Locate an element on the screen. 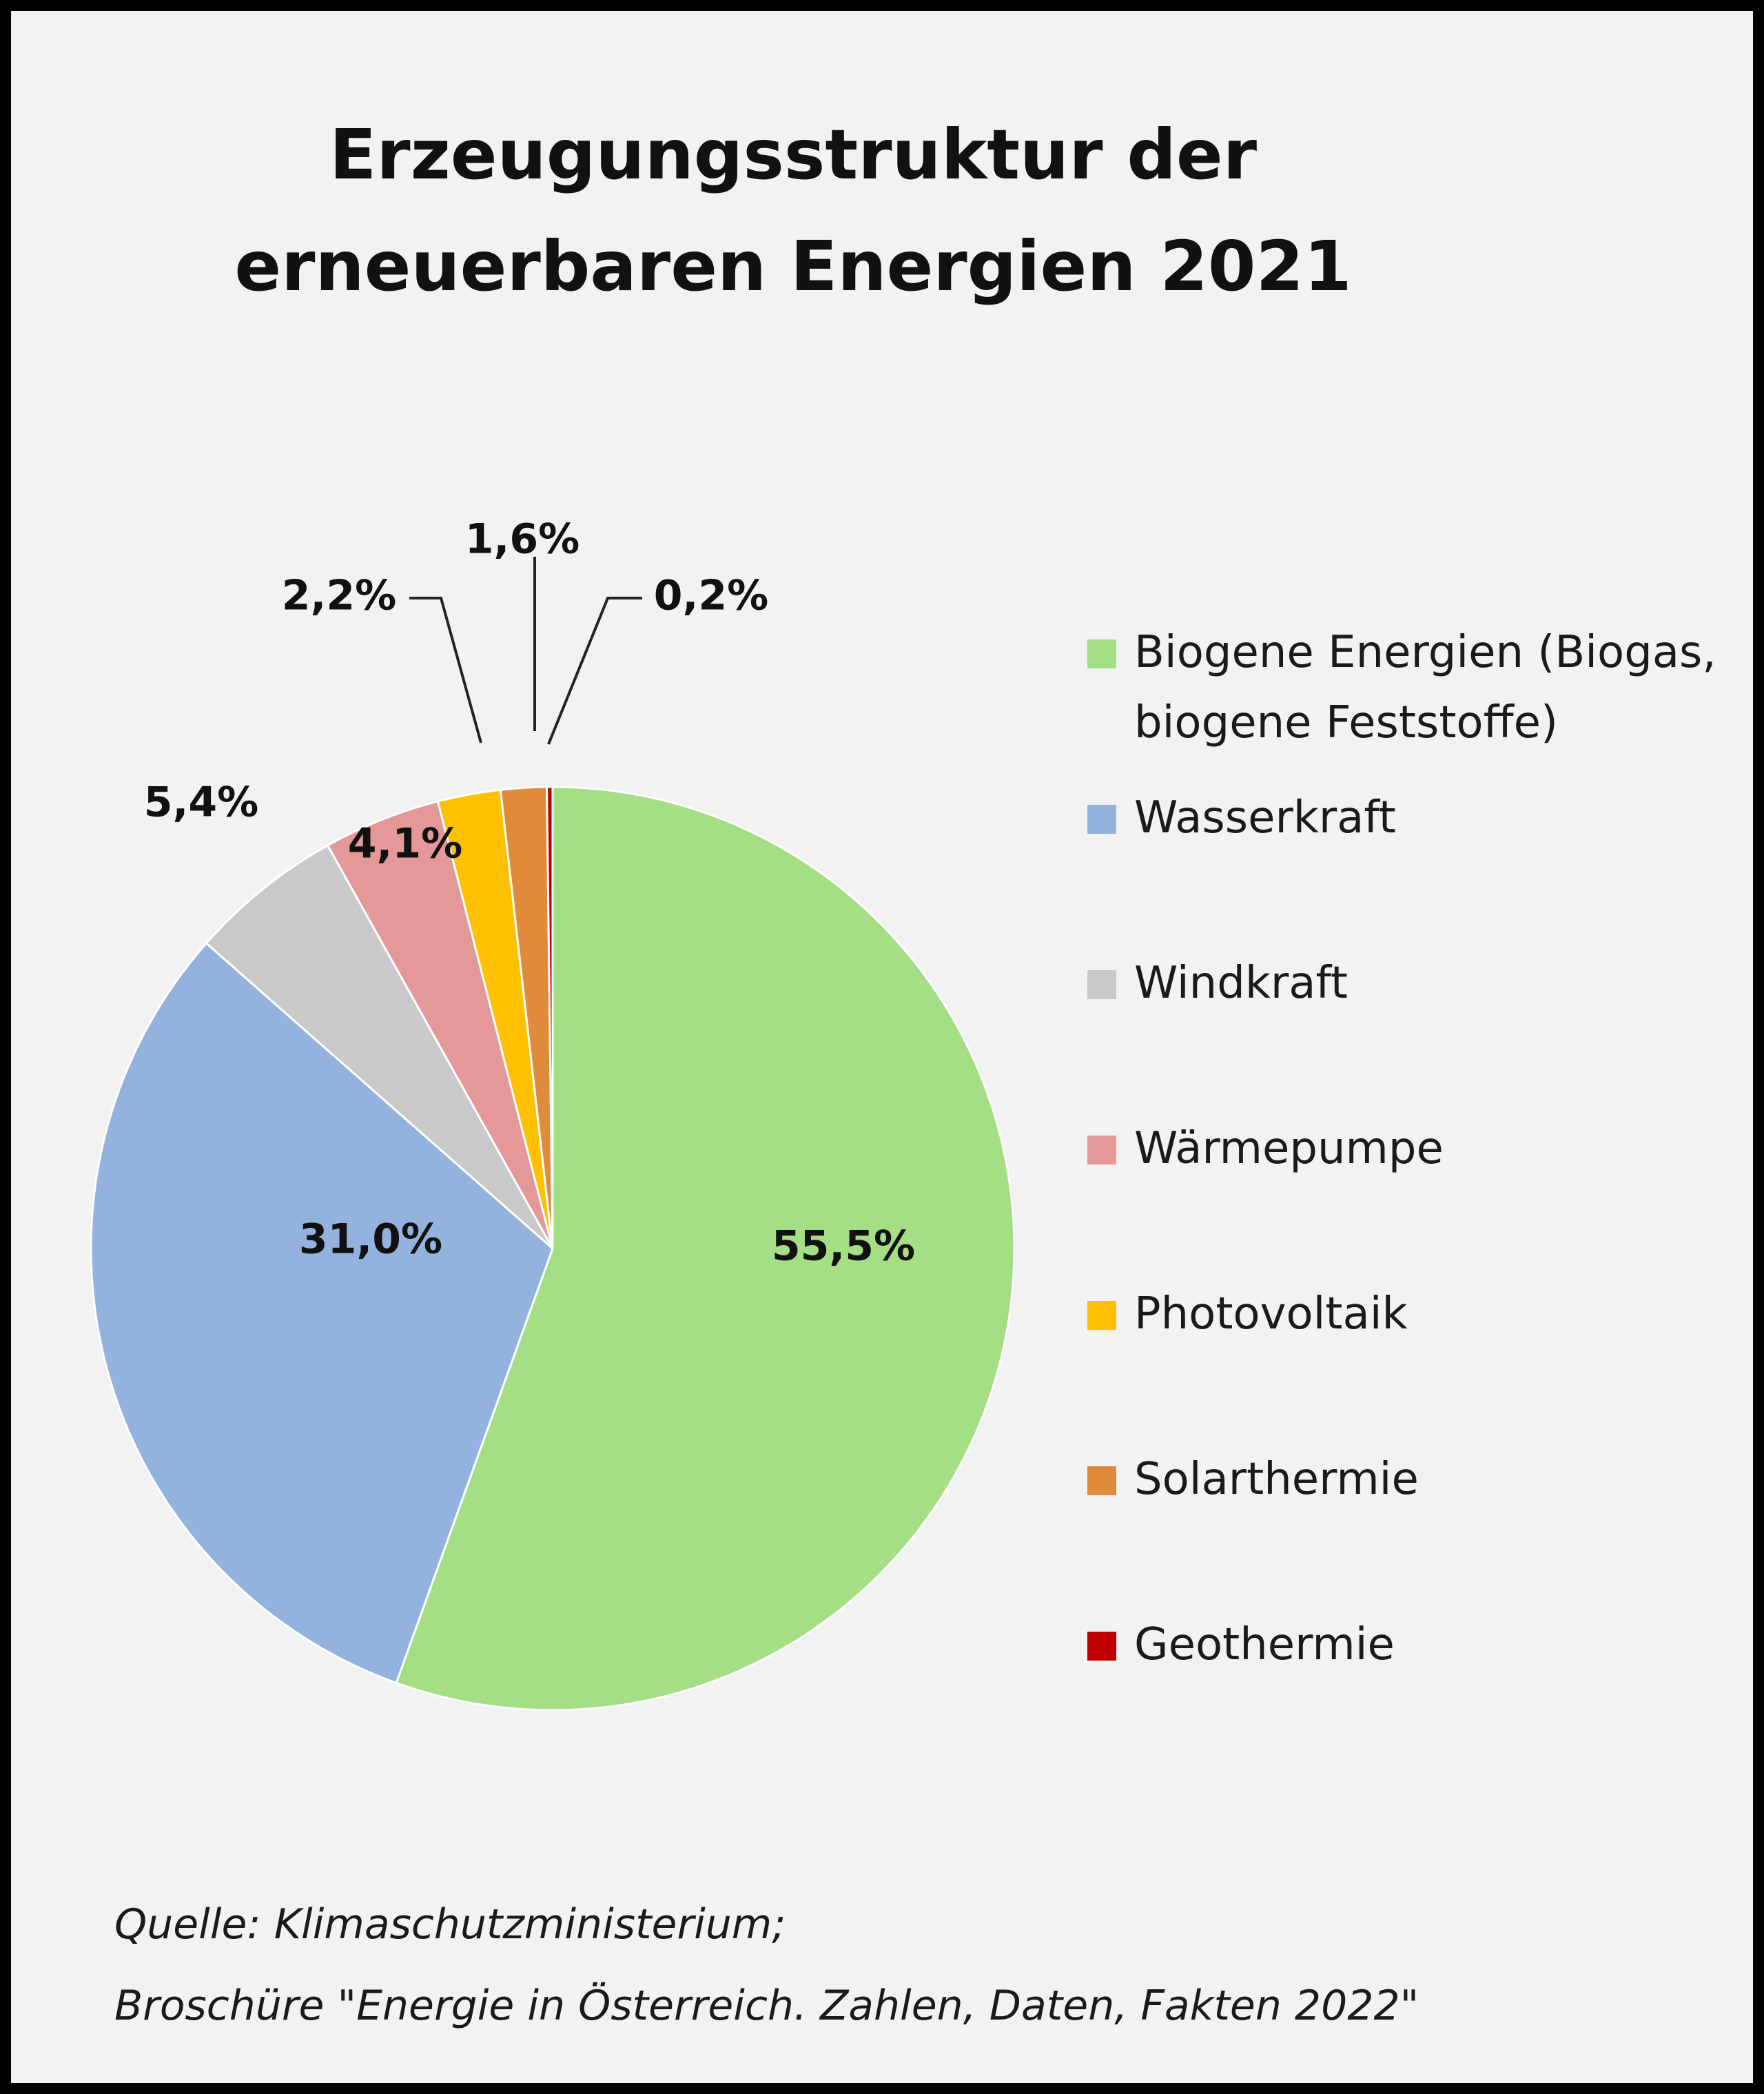 The height and width of the screenshot is (2094, 1764). leader-lines is located at coordinates (525, 651).